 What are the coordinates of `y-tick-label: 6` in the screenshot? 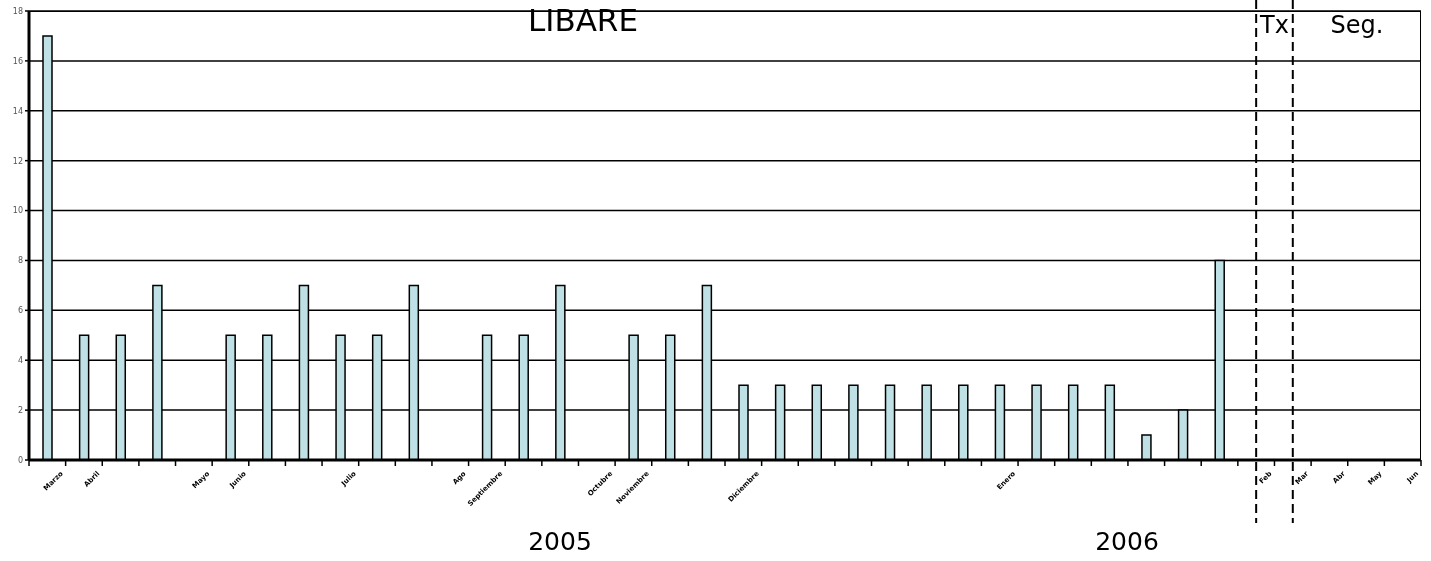 It's located at (20, 311).